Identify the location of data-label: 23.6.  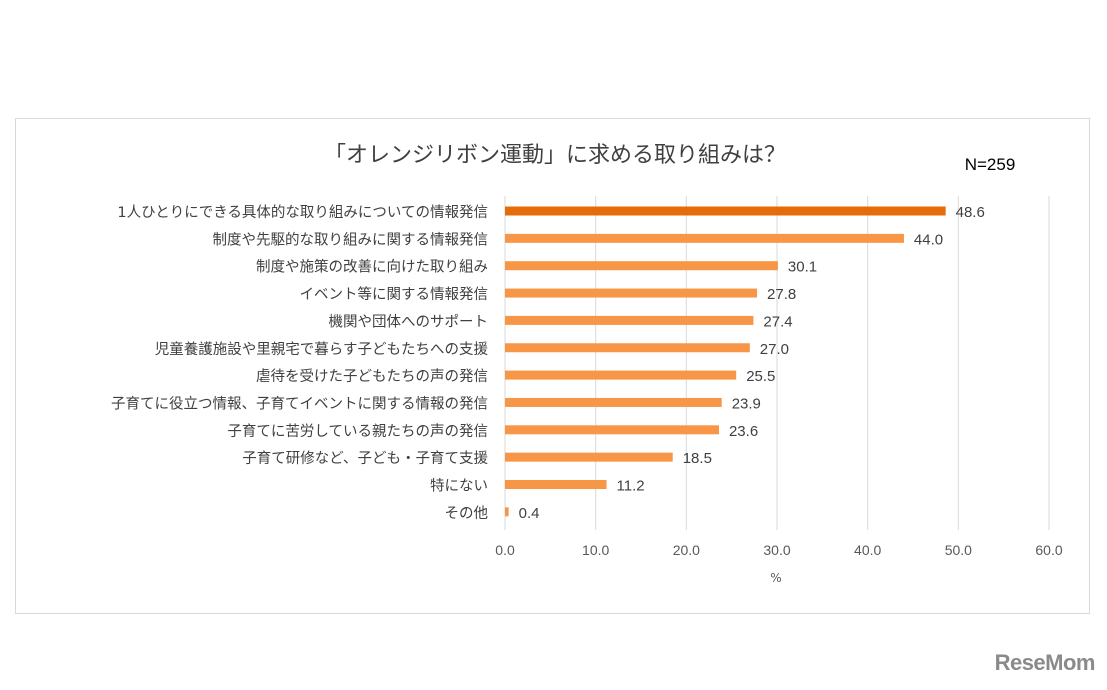
(743, 431).